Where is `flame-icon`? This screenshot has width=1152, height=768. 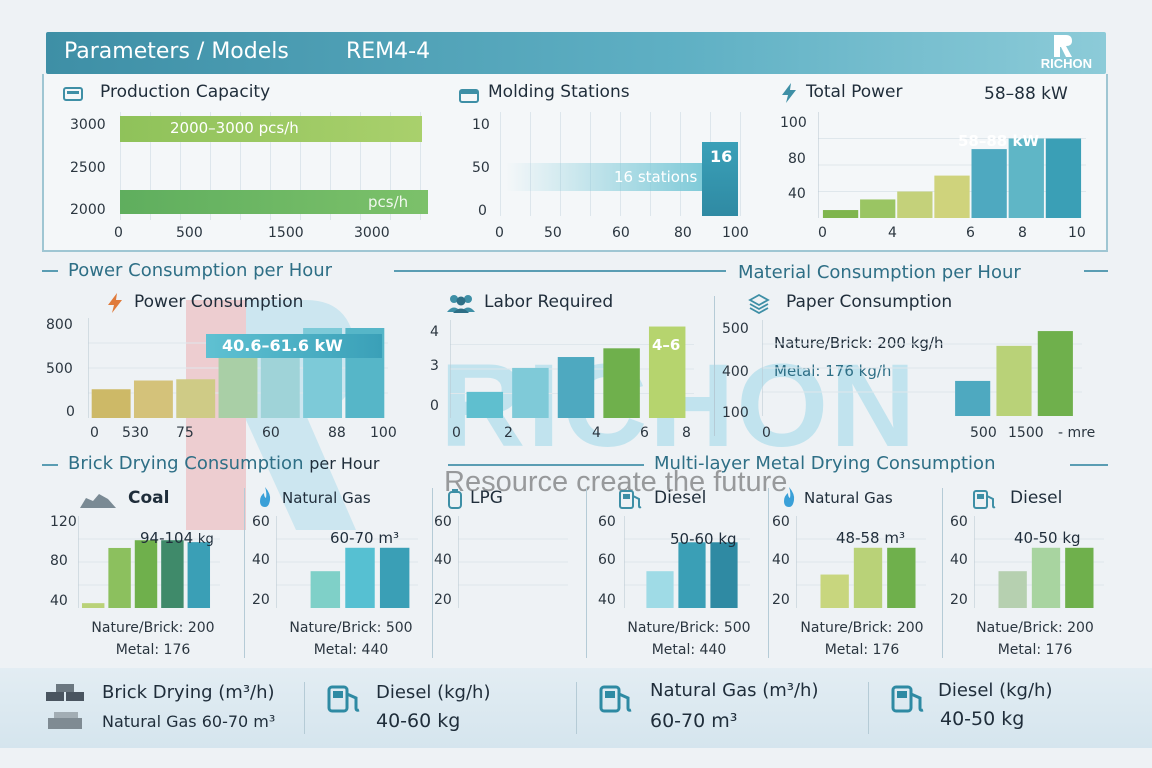
flame-icon is located at coordinates (789, 497).